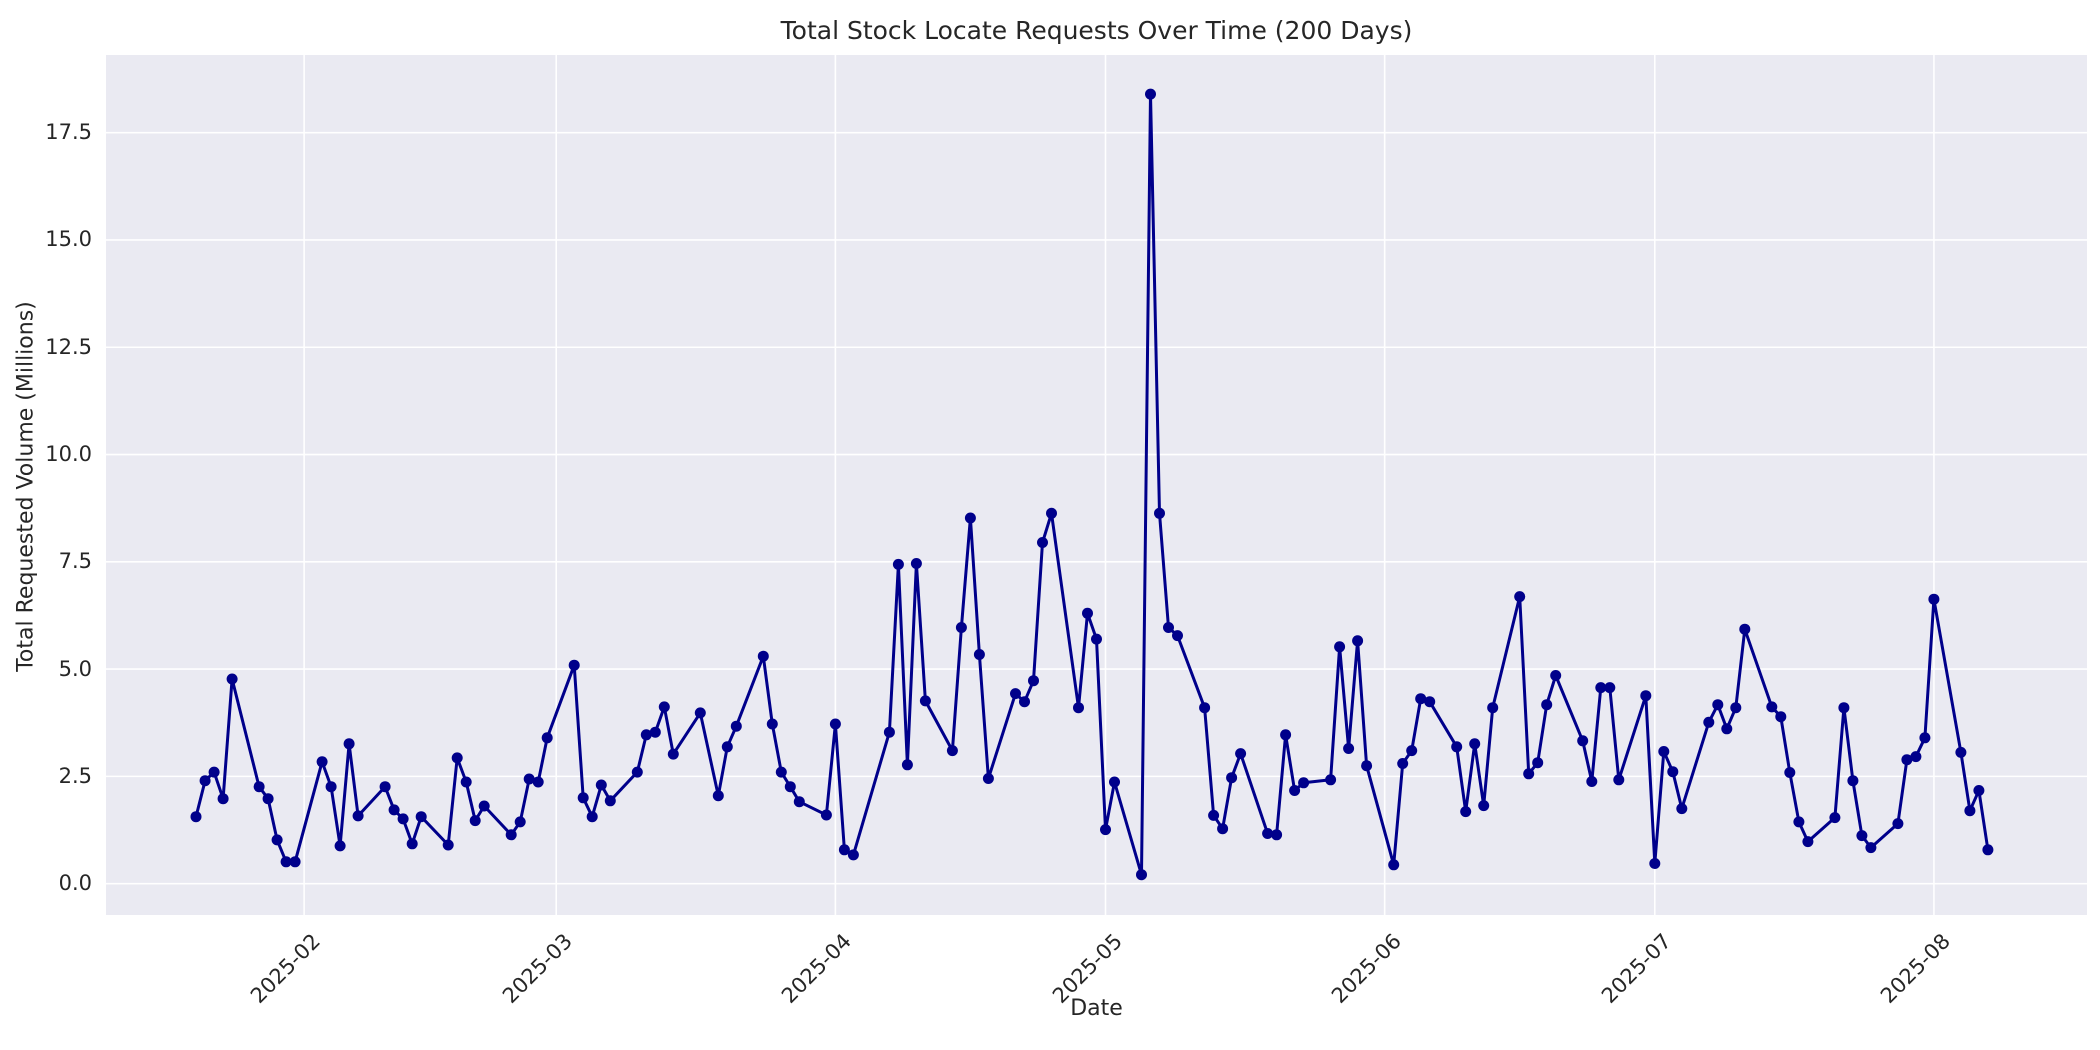 The width and height of the screenshot is (2100, 1050). Describe the element at coordinates (68, 132) in the screenshot. I see `y-tick-label: 17.5` at that location.